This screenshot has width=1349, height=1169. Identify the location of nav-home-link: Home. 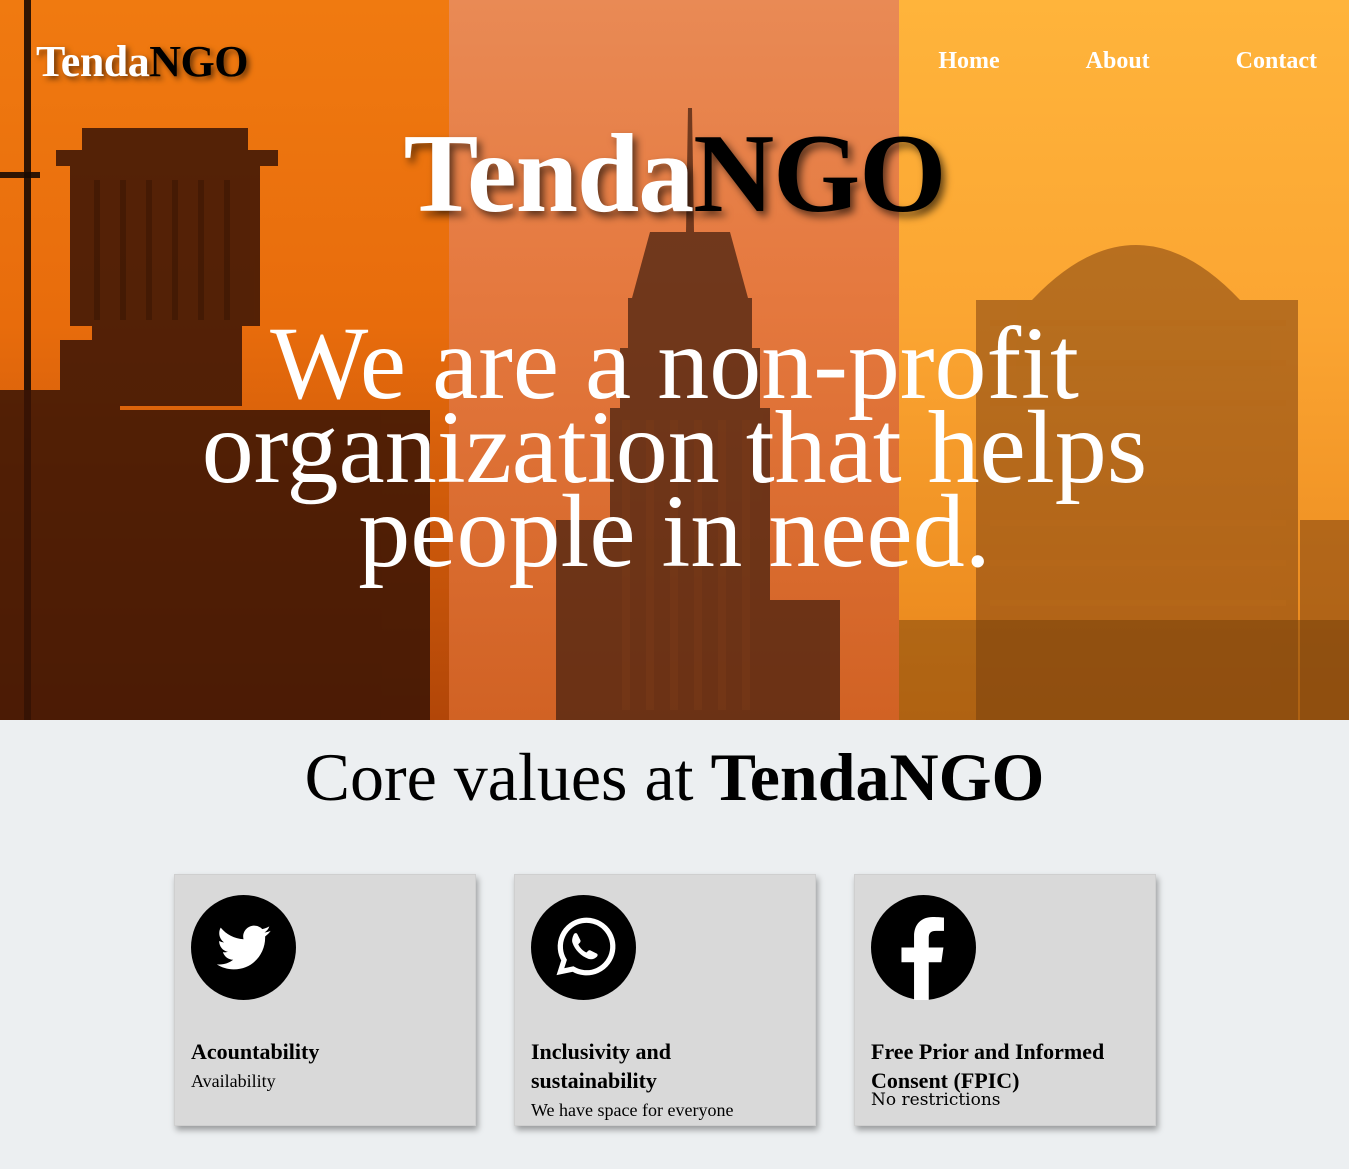
(968, 61).